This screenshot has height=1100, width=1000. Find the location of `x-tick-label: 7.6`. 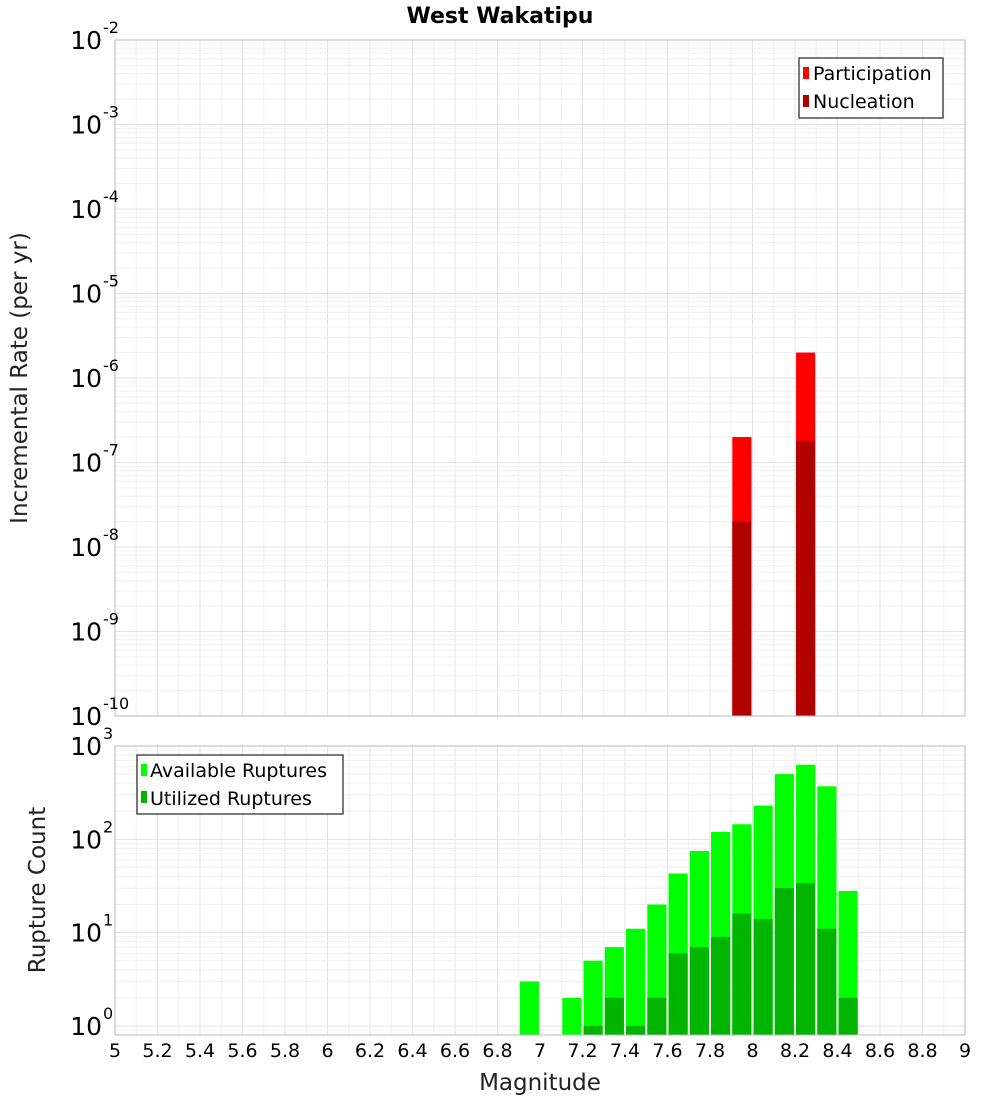

x-tick-label: 7.6 is located at coordinates (667, 1051).